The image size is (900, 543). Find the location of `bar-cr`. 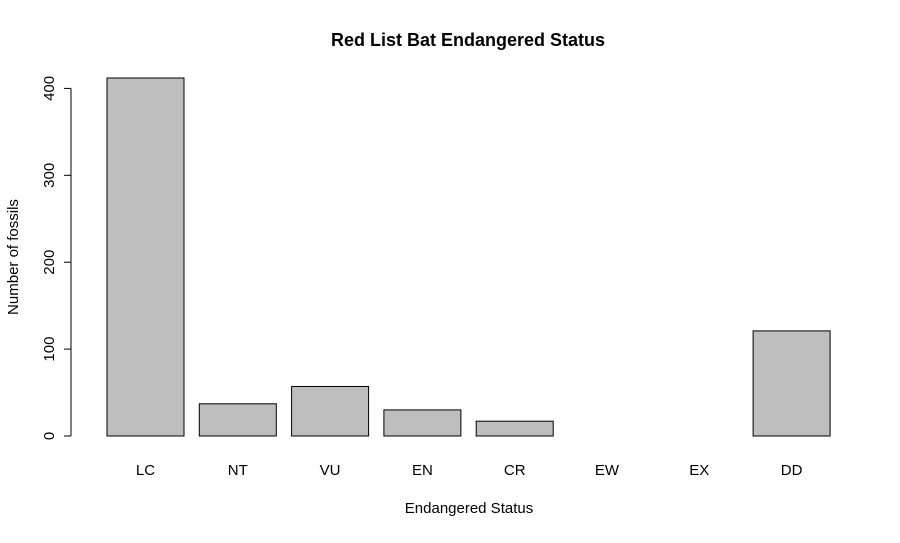

bar-cr is located at coordinates (514, 428).